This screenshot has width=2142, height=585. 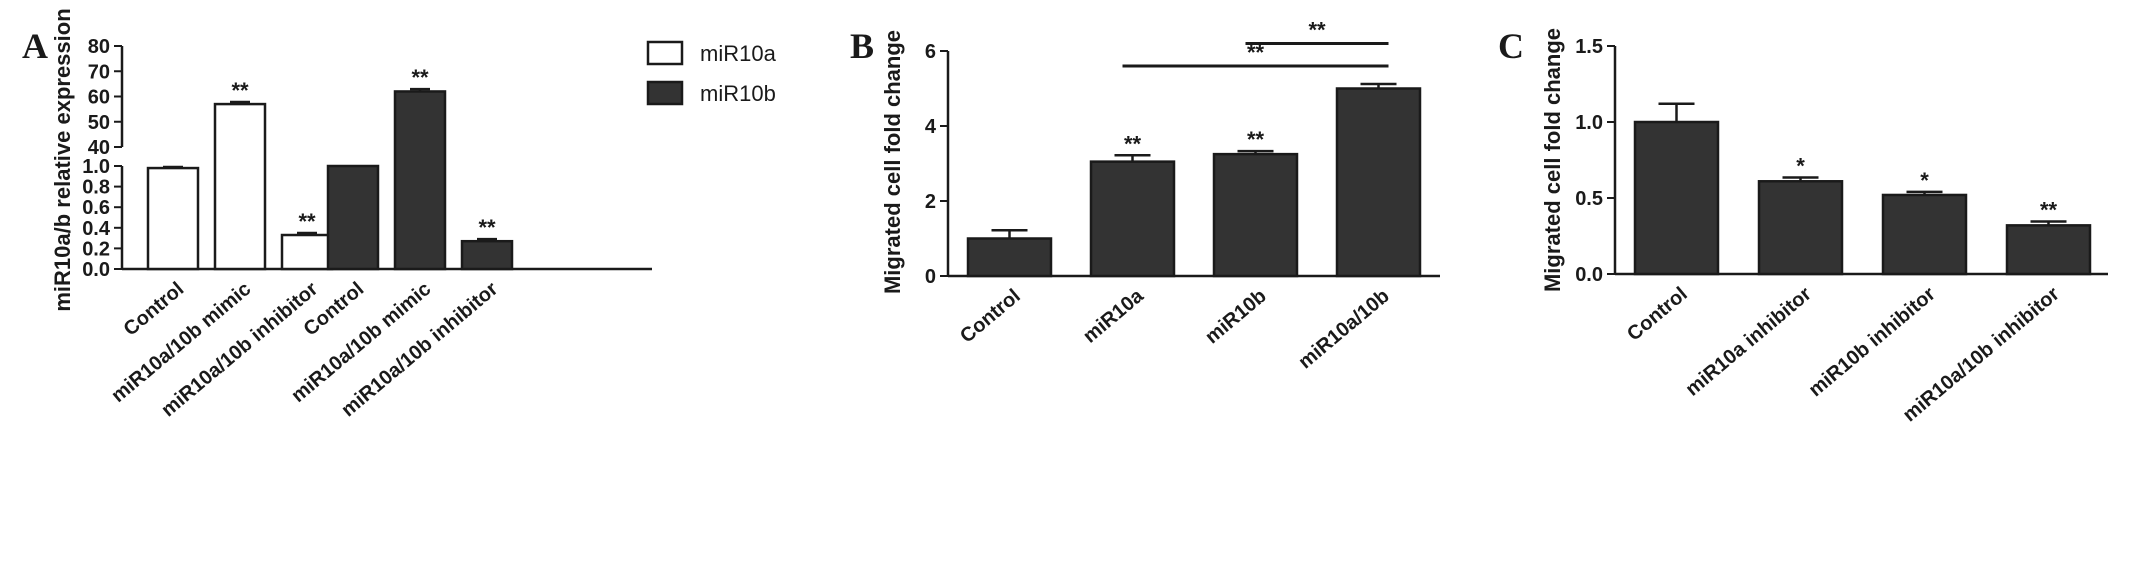 What do you see at coordinates (99, 98) in the screenshot?
I see `y-tick-label: 60` at bounding box center [99, 98].